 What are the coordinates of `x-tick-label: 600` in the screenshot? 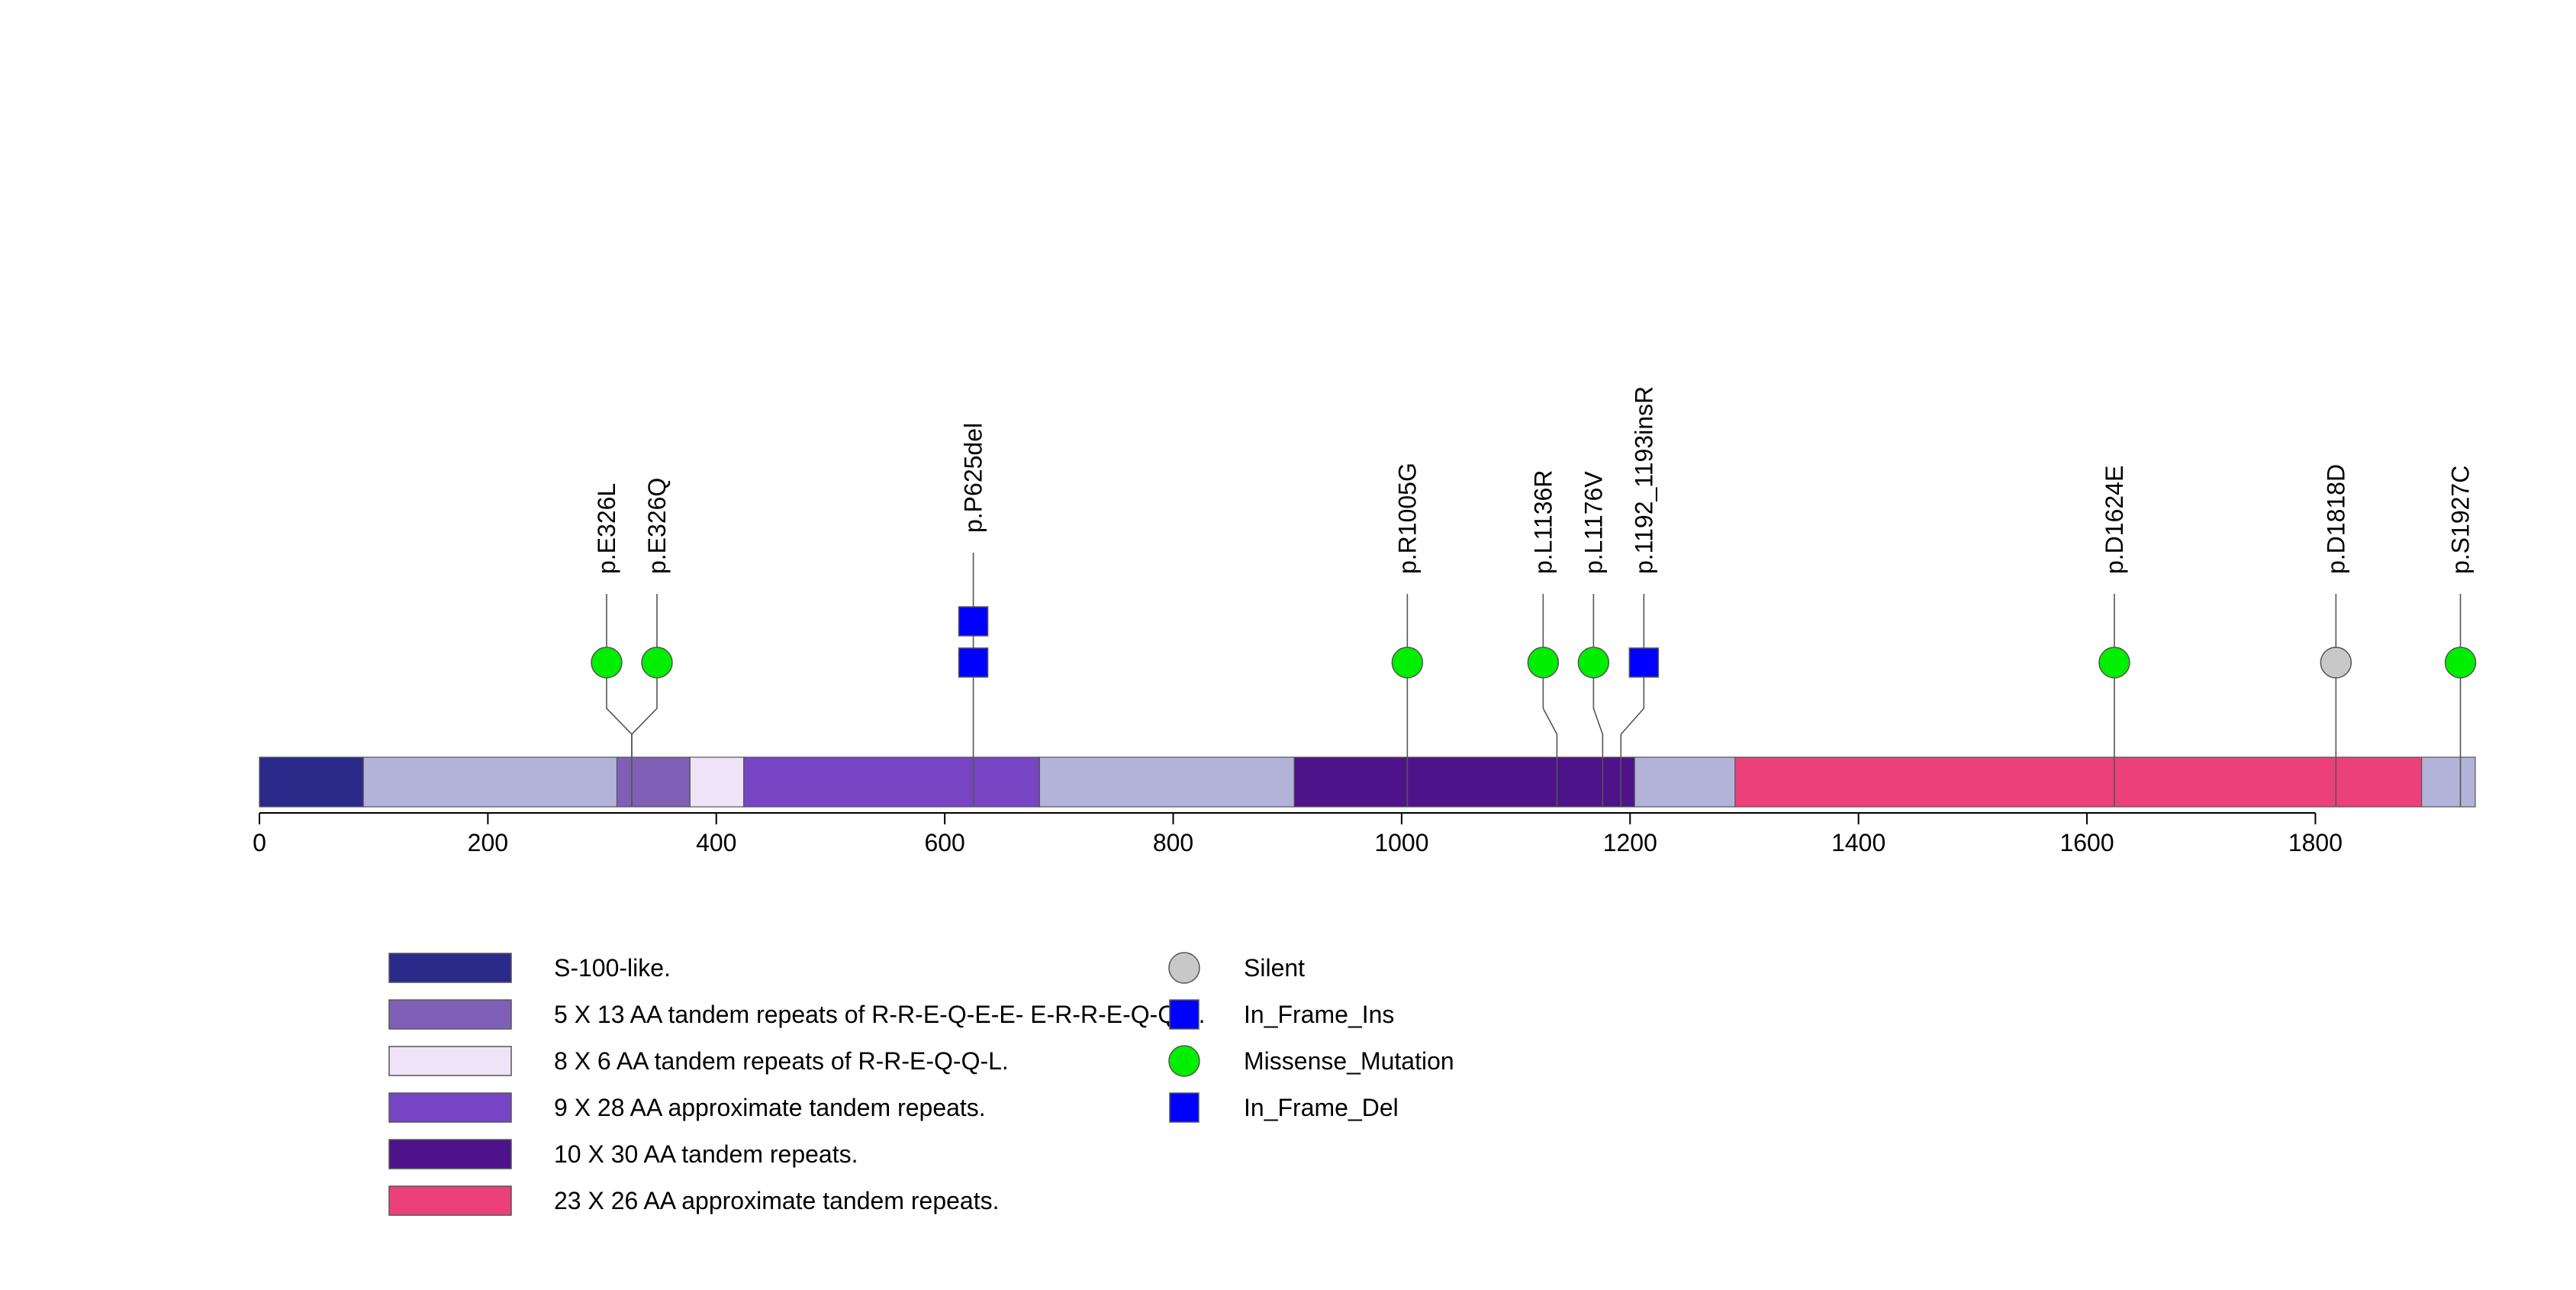 It's located at (944, 843).